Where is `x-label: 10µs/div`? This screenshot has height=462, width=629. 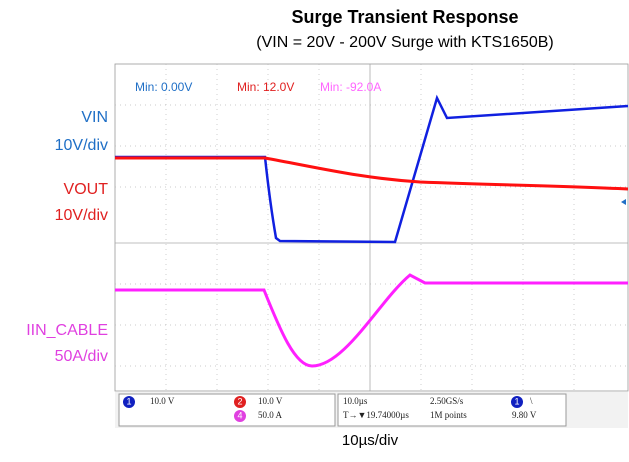 x-label: 10µs/div is located at coordinates (370, 440).